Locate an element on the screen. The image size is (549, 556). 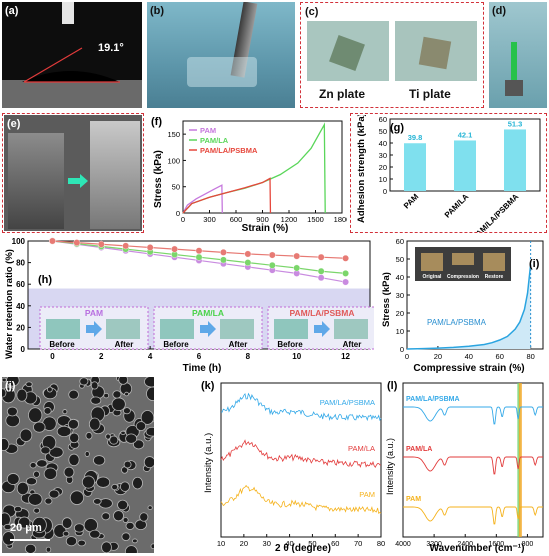
bar-value-label: 51.3 is located at coordinates (515, 123).